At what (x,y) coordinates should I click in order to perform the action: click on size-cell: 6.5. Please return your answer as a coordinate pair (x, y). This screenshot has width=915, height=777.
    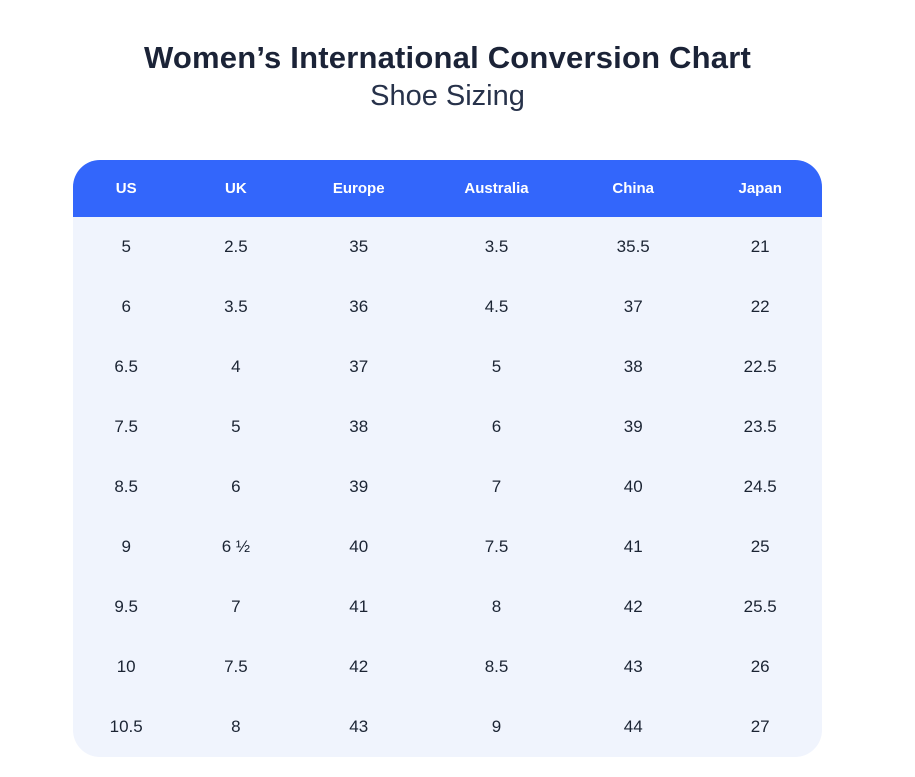
    Looking at the image, I should click on (126, 366).